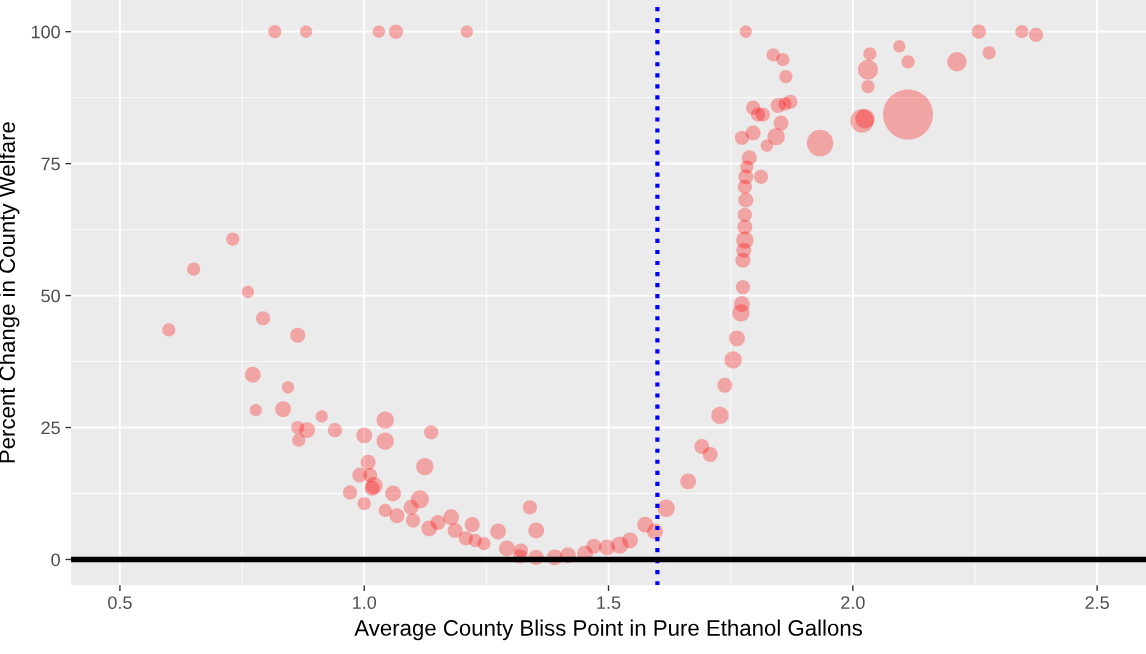 This screenshot has width=1146, height=654. What do you see at coordinates (853, 603) in the screenshot?
I see `x-tick-label: 2.0` at bounding box center [853, 603].